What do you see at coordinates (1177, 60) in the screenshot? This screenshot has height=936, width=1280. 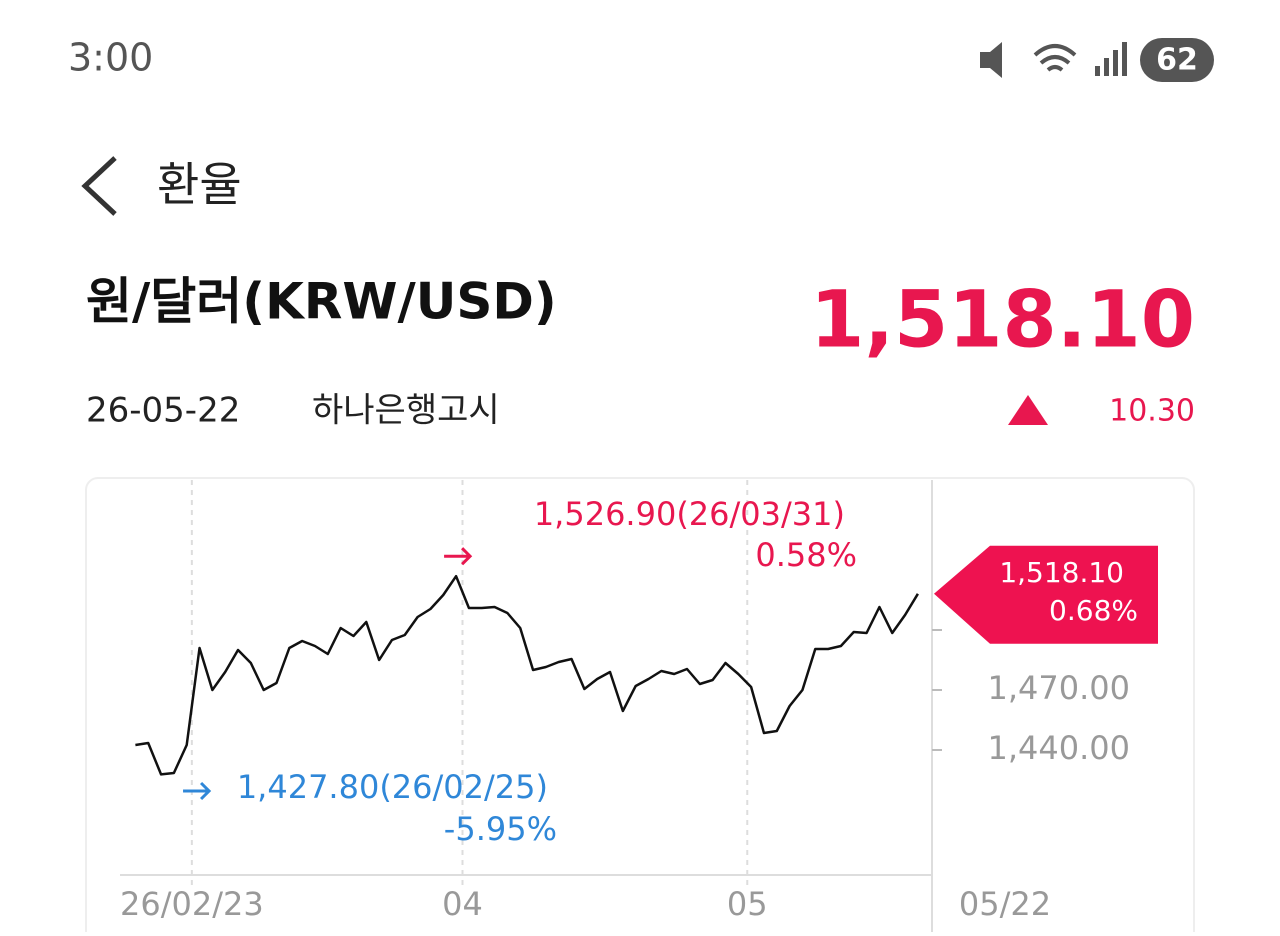 I see `battery: 62` at bounding box center [1177, 60].